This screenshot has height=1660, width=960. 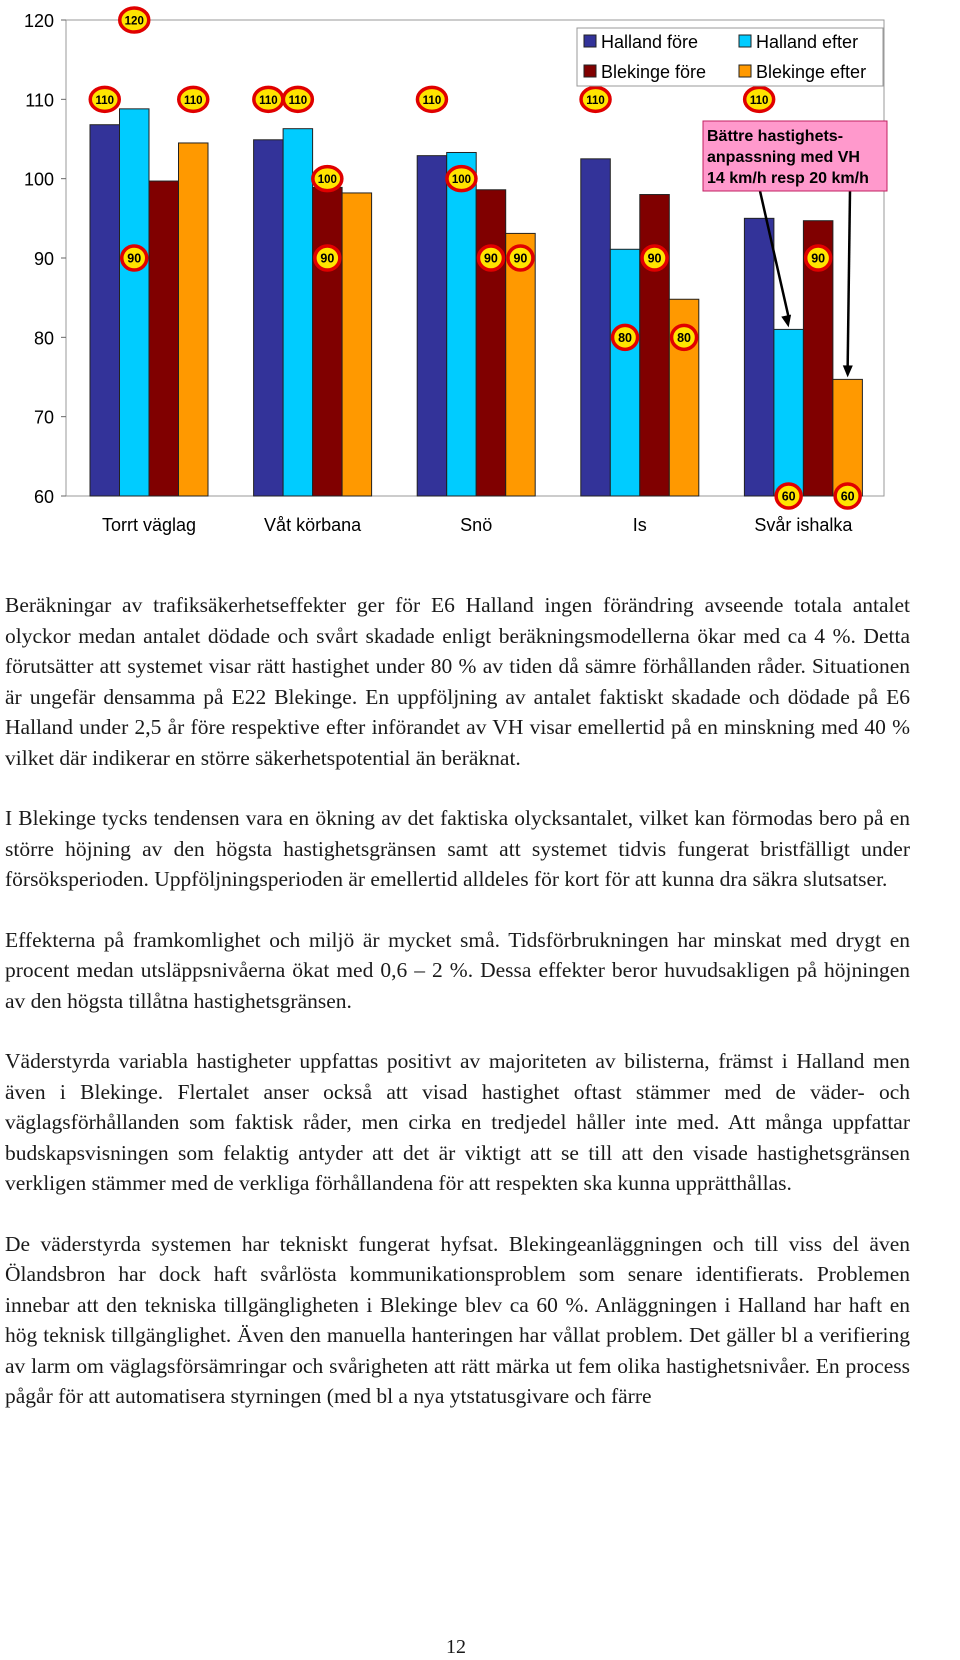 I want to click on annotation-line-3: 14 km/h resp 20 km/h, so click(x=788, y=178).